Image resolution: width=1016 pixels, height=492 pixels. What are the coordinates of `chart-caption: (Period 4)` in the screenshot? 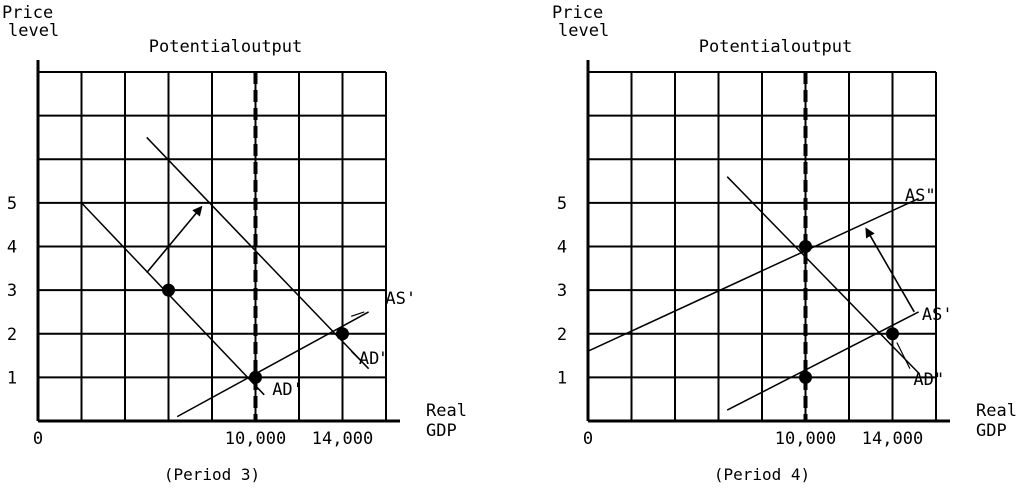 It's located at (762, 474).